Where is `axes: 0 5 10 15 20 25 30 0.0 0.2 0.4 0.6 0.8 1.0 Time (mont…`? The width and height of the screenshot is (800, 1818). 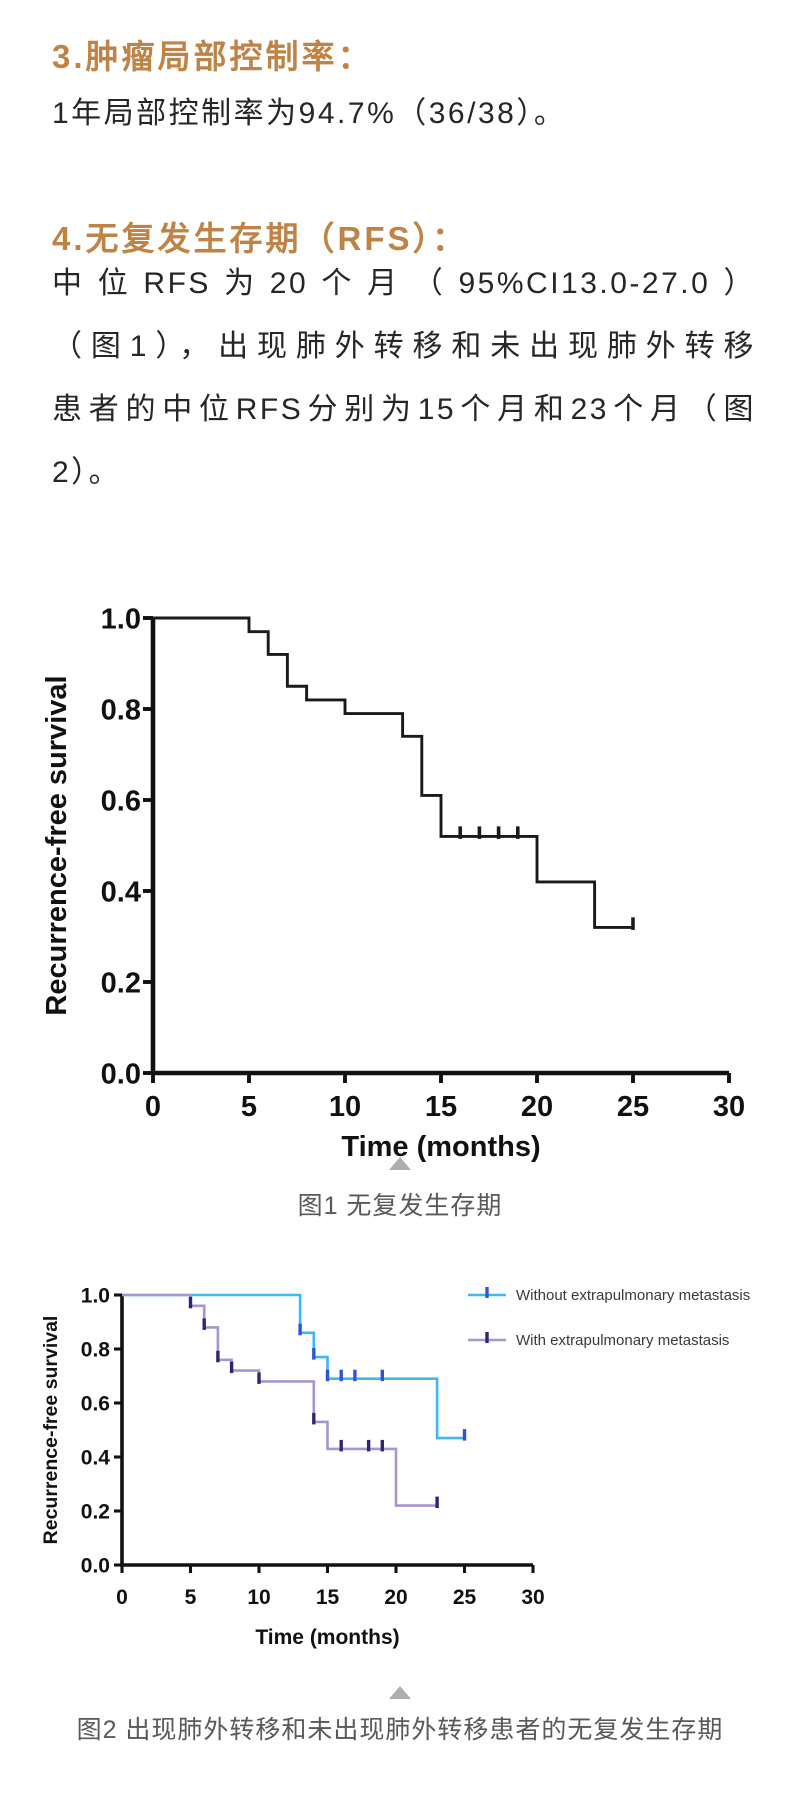 axes: 0 5 10 15 20 25 30 0.0 0.2 0.4 0.6 0.8 1.0 Time (mont… is located at coordinates (292, 1467).